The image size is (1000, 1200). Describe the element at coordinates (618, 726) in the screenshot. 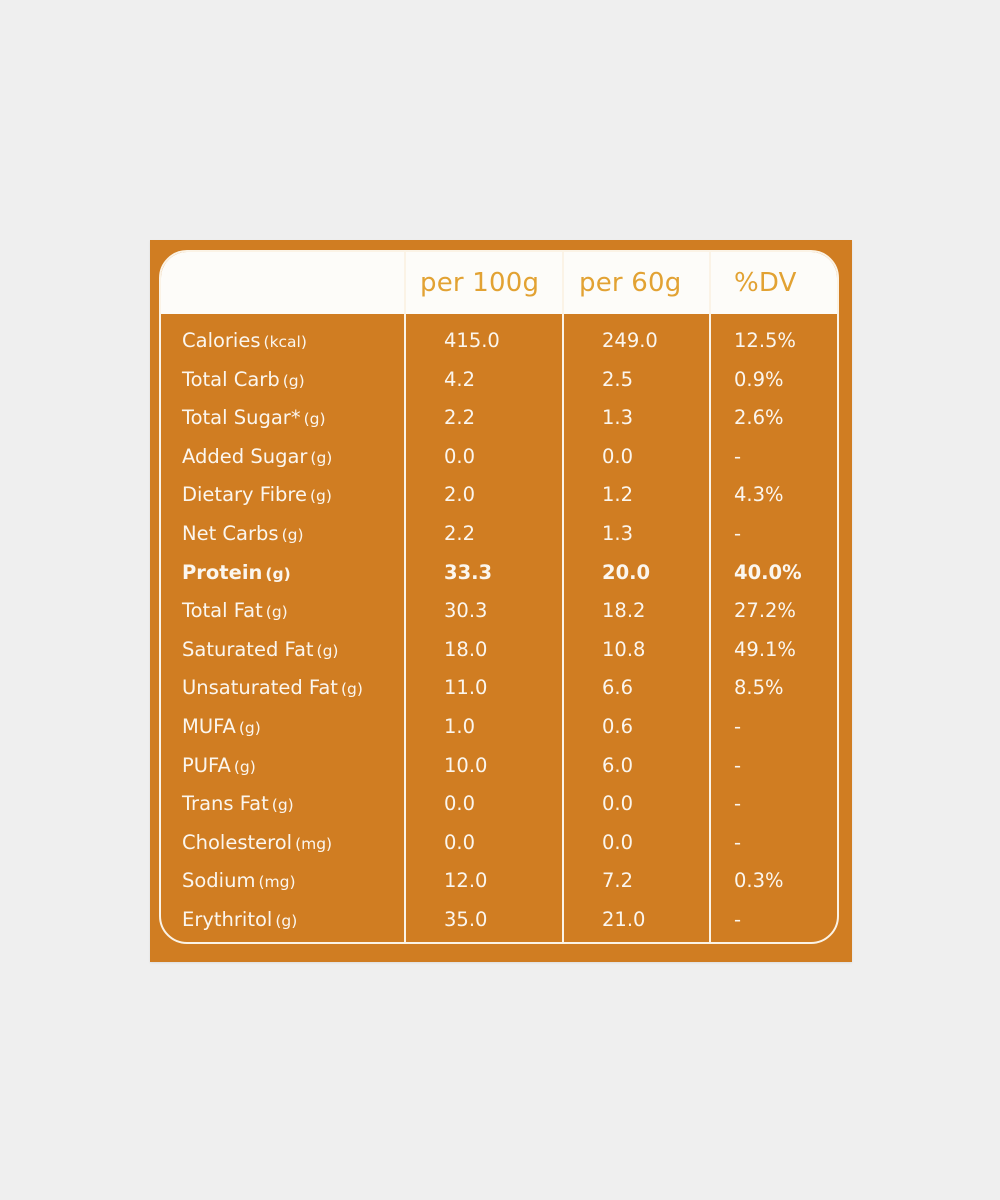

I see `value-per-60g: 0.6` at that location.